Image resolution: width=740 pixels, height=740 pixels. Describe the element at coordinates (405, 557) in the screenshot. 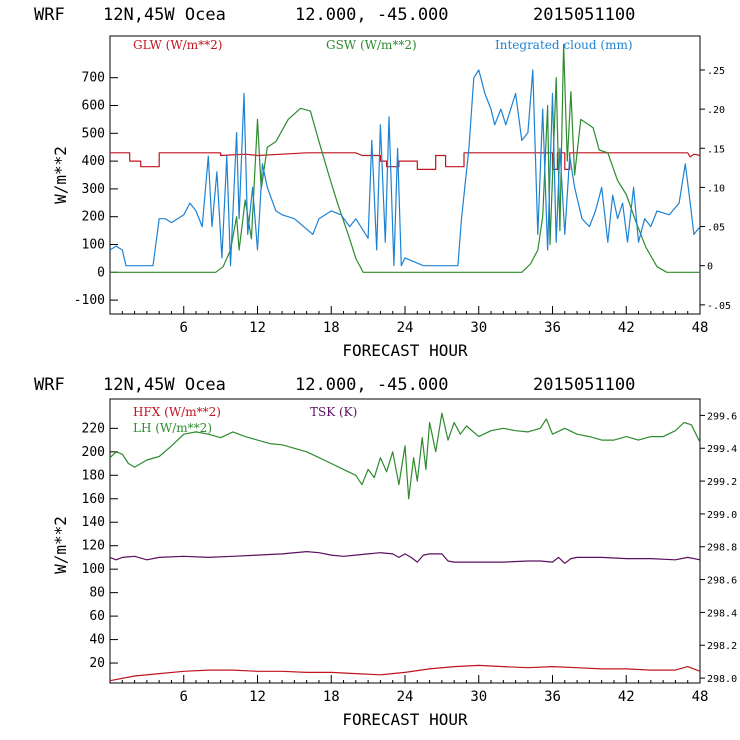

I see `panel-2-series-tsk` at that location.